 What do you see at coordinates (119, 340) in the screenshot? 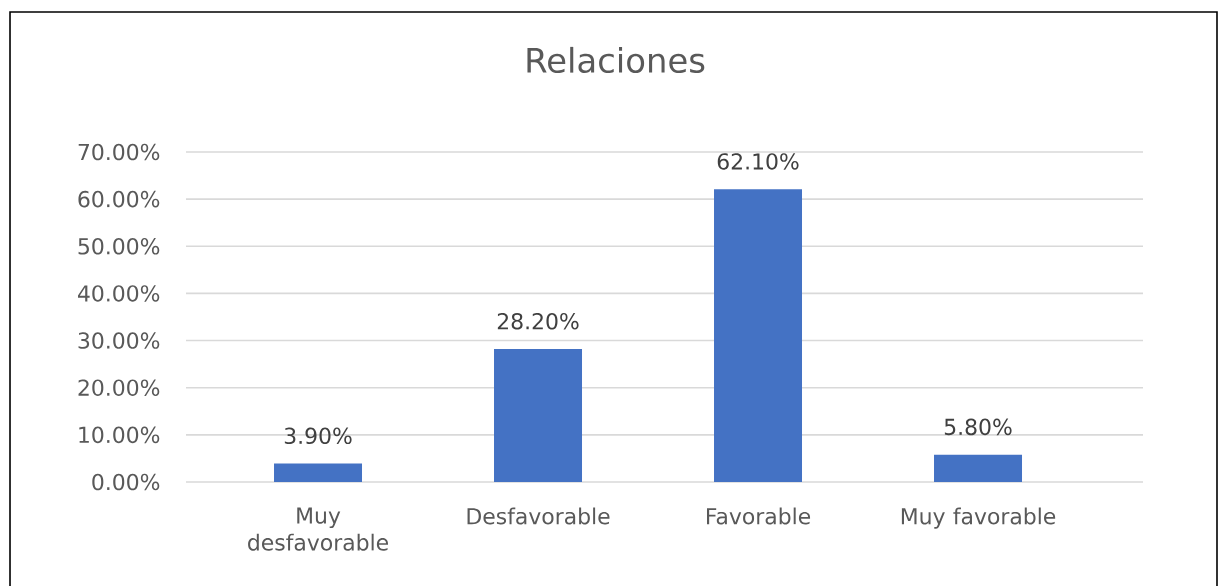
I see `y-tick-label: 30.00%` at bounding box center [119, 340].